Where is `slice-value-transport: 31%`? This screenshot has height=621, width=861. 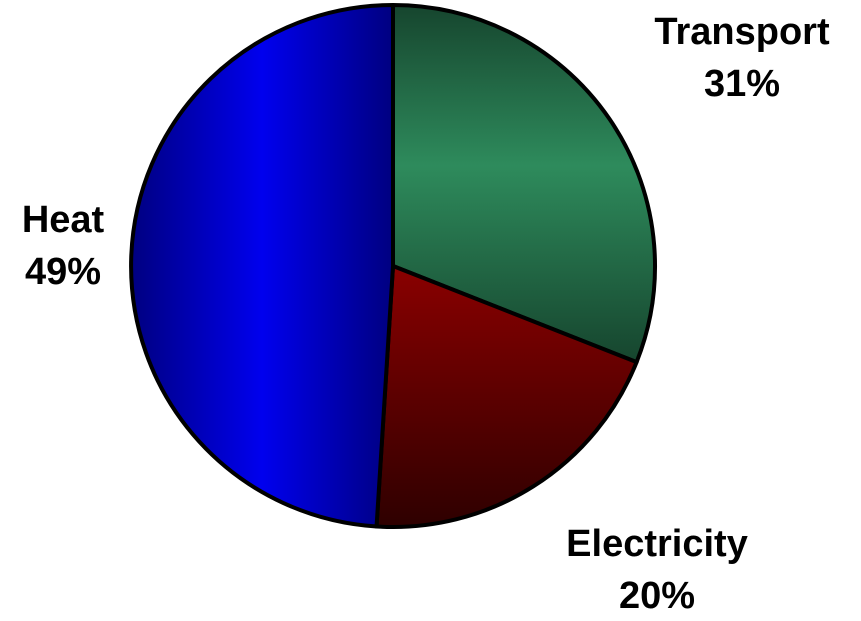
slice-value-transport: 31% is located at coordinates (742, 84).